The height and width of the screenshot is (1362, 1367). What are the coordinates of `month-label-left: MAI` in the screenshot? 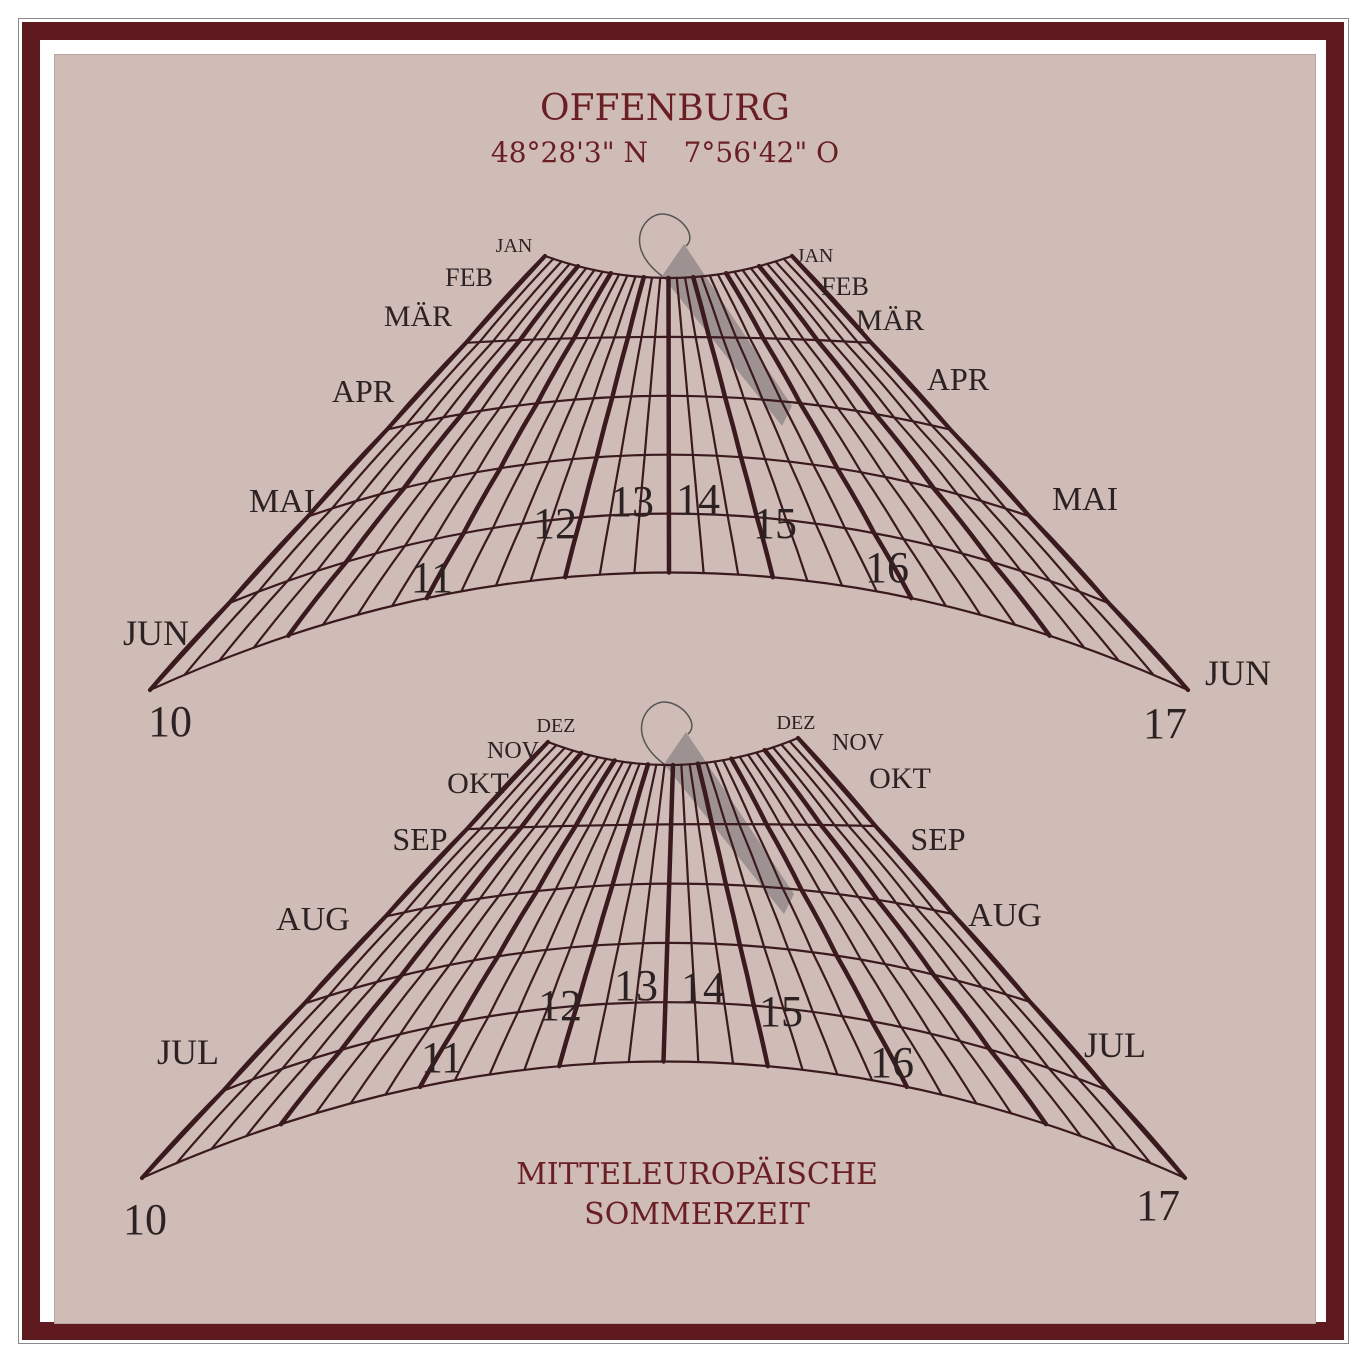 It's located at (282, 501).